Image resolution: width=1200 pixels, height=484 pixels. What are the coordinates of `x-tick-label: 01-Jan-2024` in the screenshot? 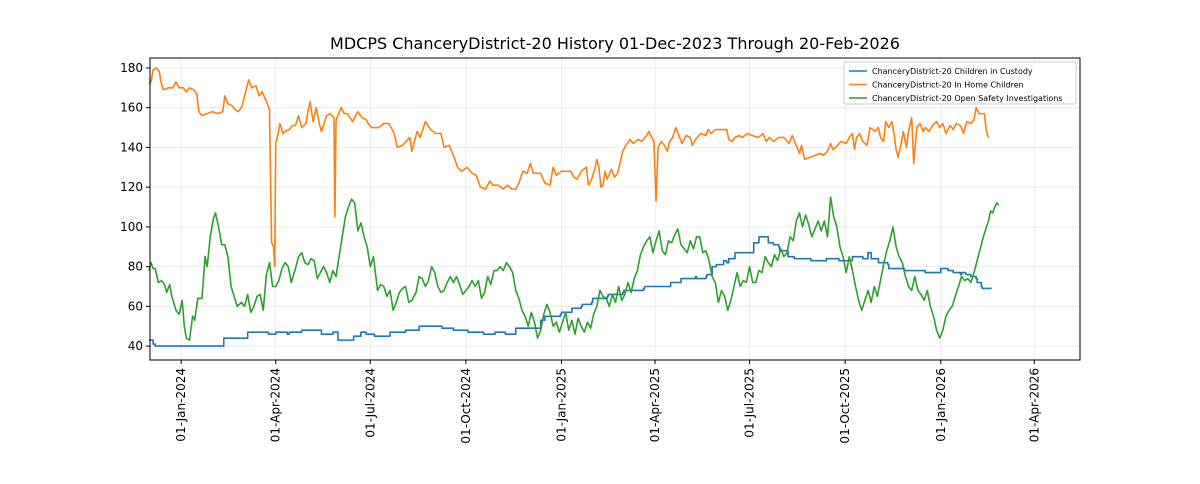 It's located at (181, 405).